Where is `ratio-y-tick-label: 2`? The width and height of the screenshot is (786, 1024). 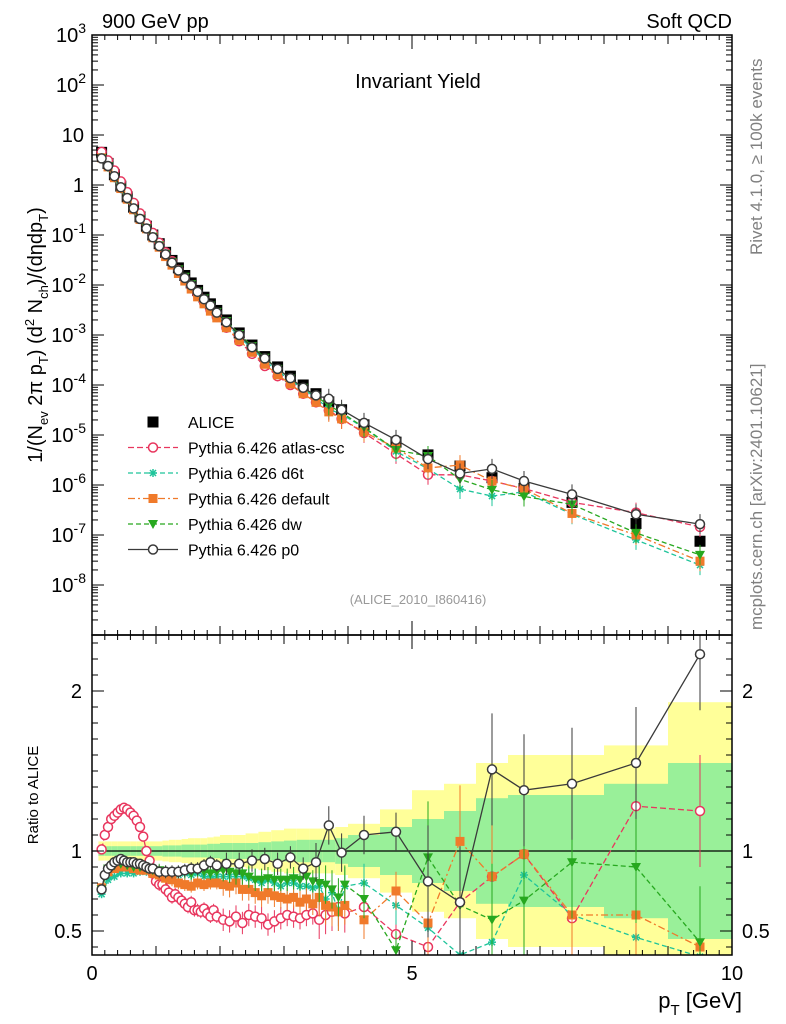 ratio-y-tick-label: 2 is located at coordinates (76, 692).